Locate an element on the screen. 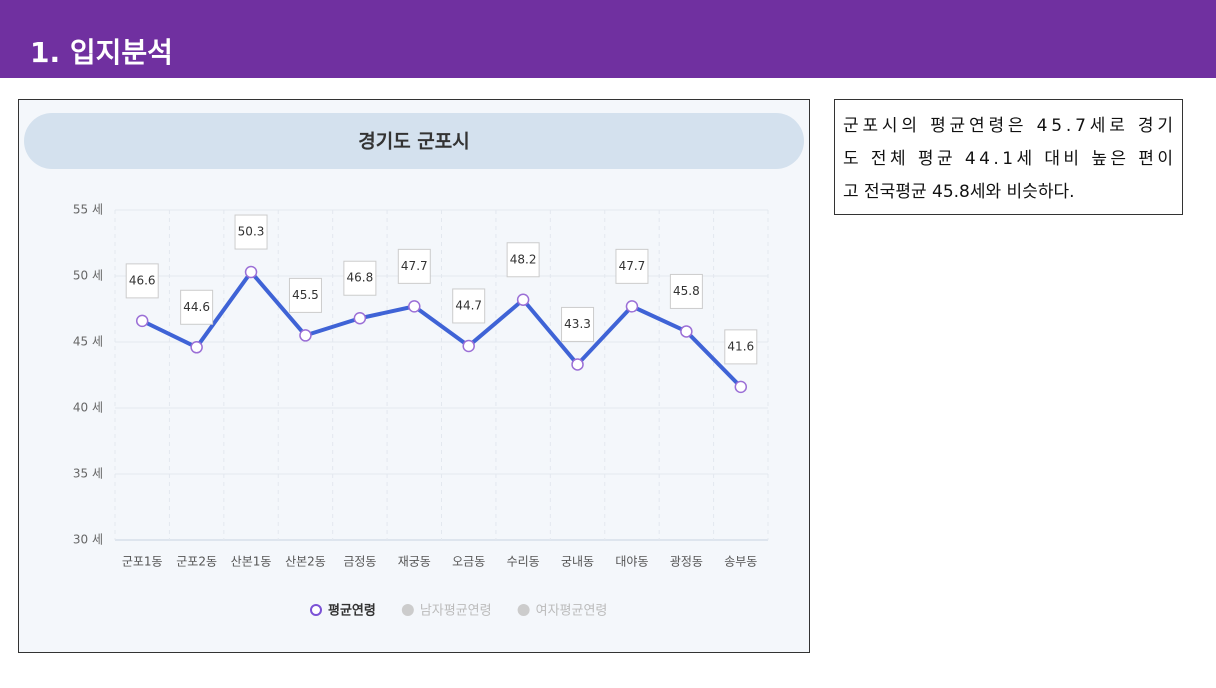  header-bar is located at coordinates (608, 39).